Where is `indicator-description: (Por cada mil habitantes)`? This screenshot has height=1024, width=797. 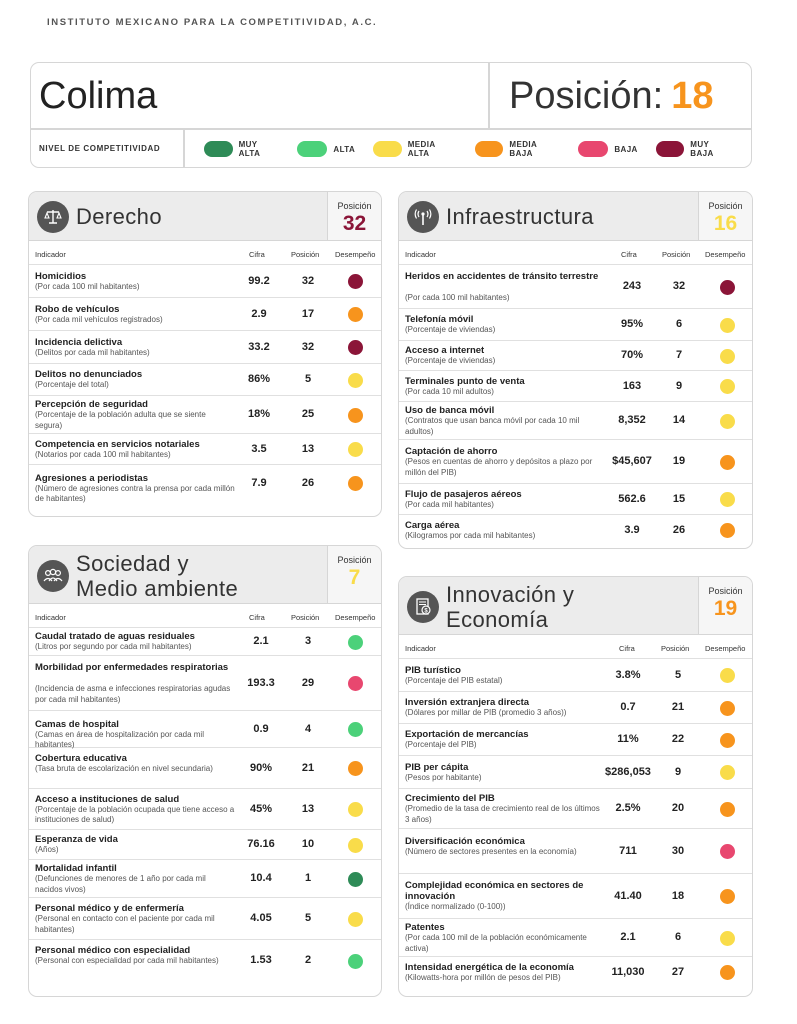 indicator-description: (Por cada mil habitantes) is located at coordinates (449, 504).